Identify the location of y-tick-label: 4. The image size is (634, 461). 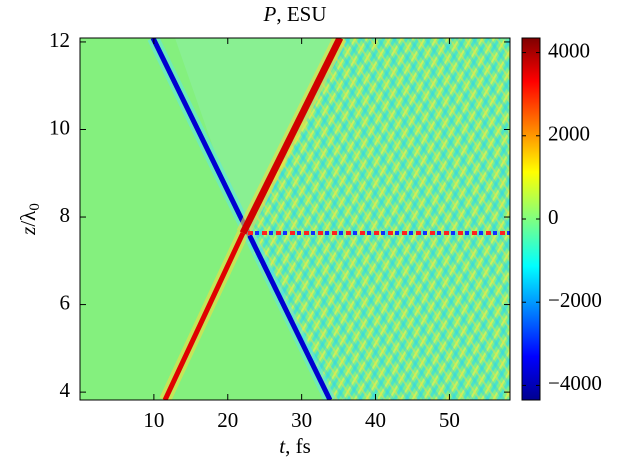
(65, 390).